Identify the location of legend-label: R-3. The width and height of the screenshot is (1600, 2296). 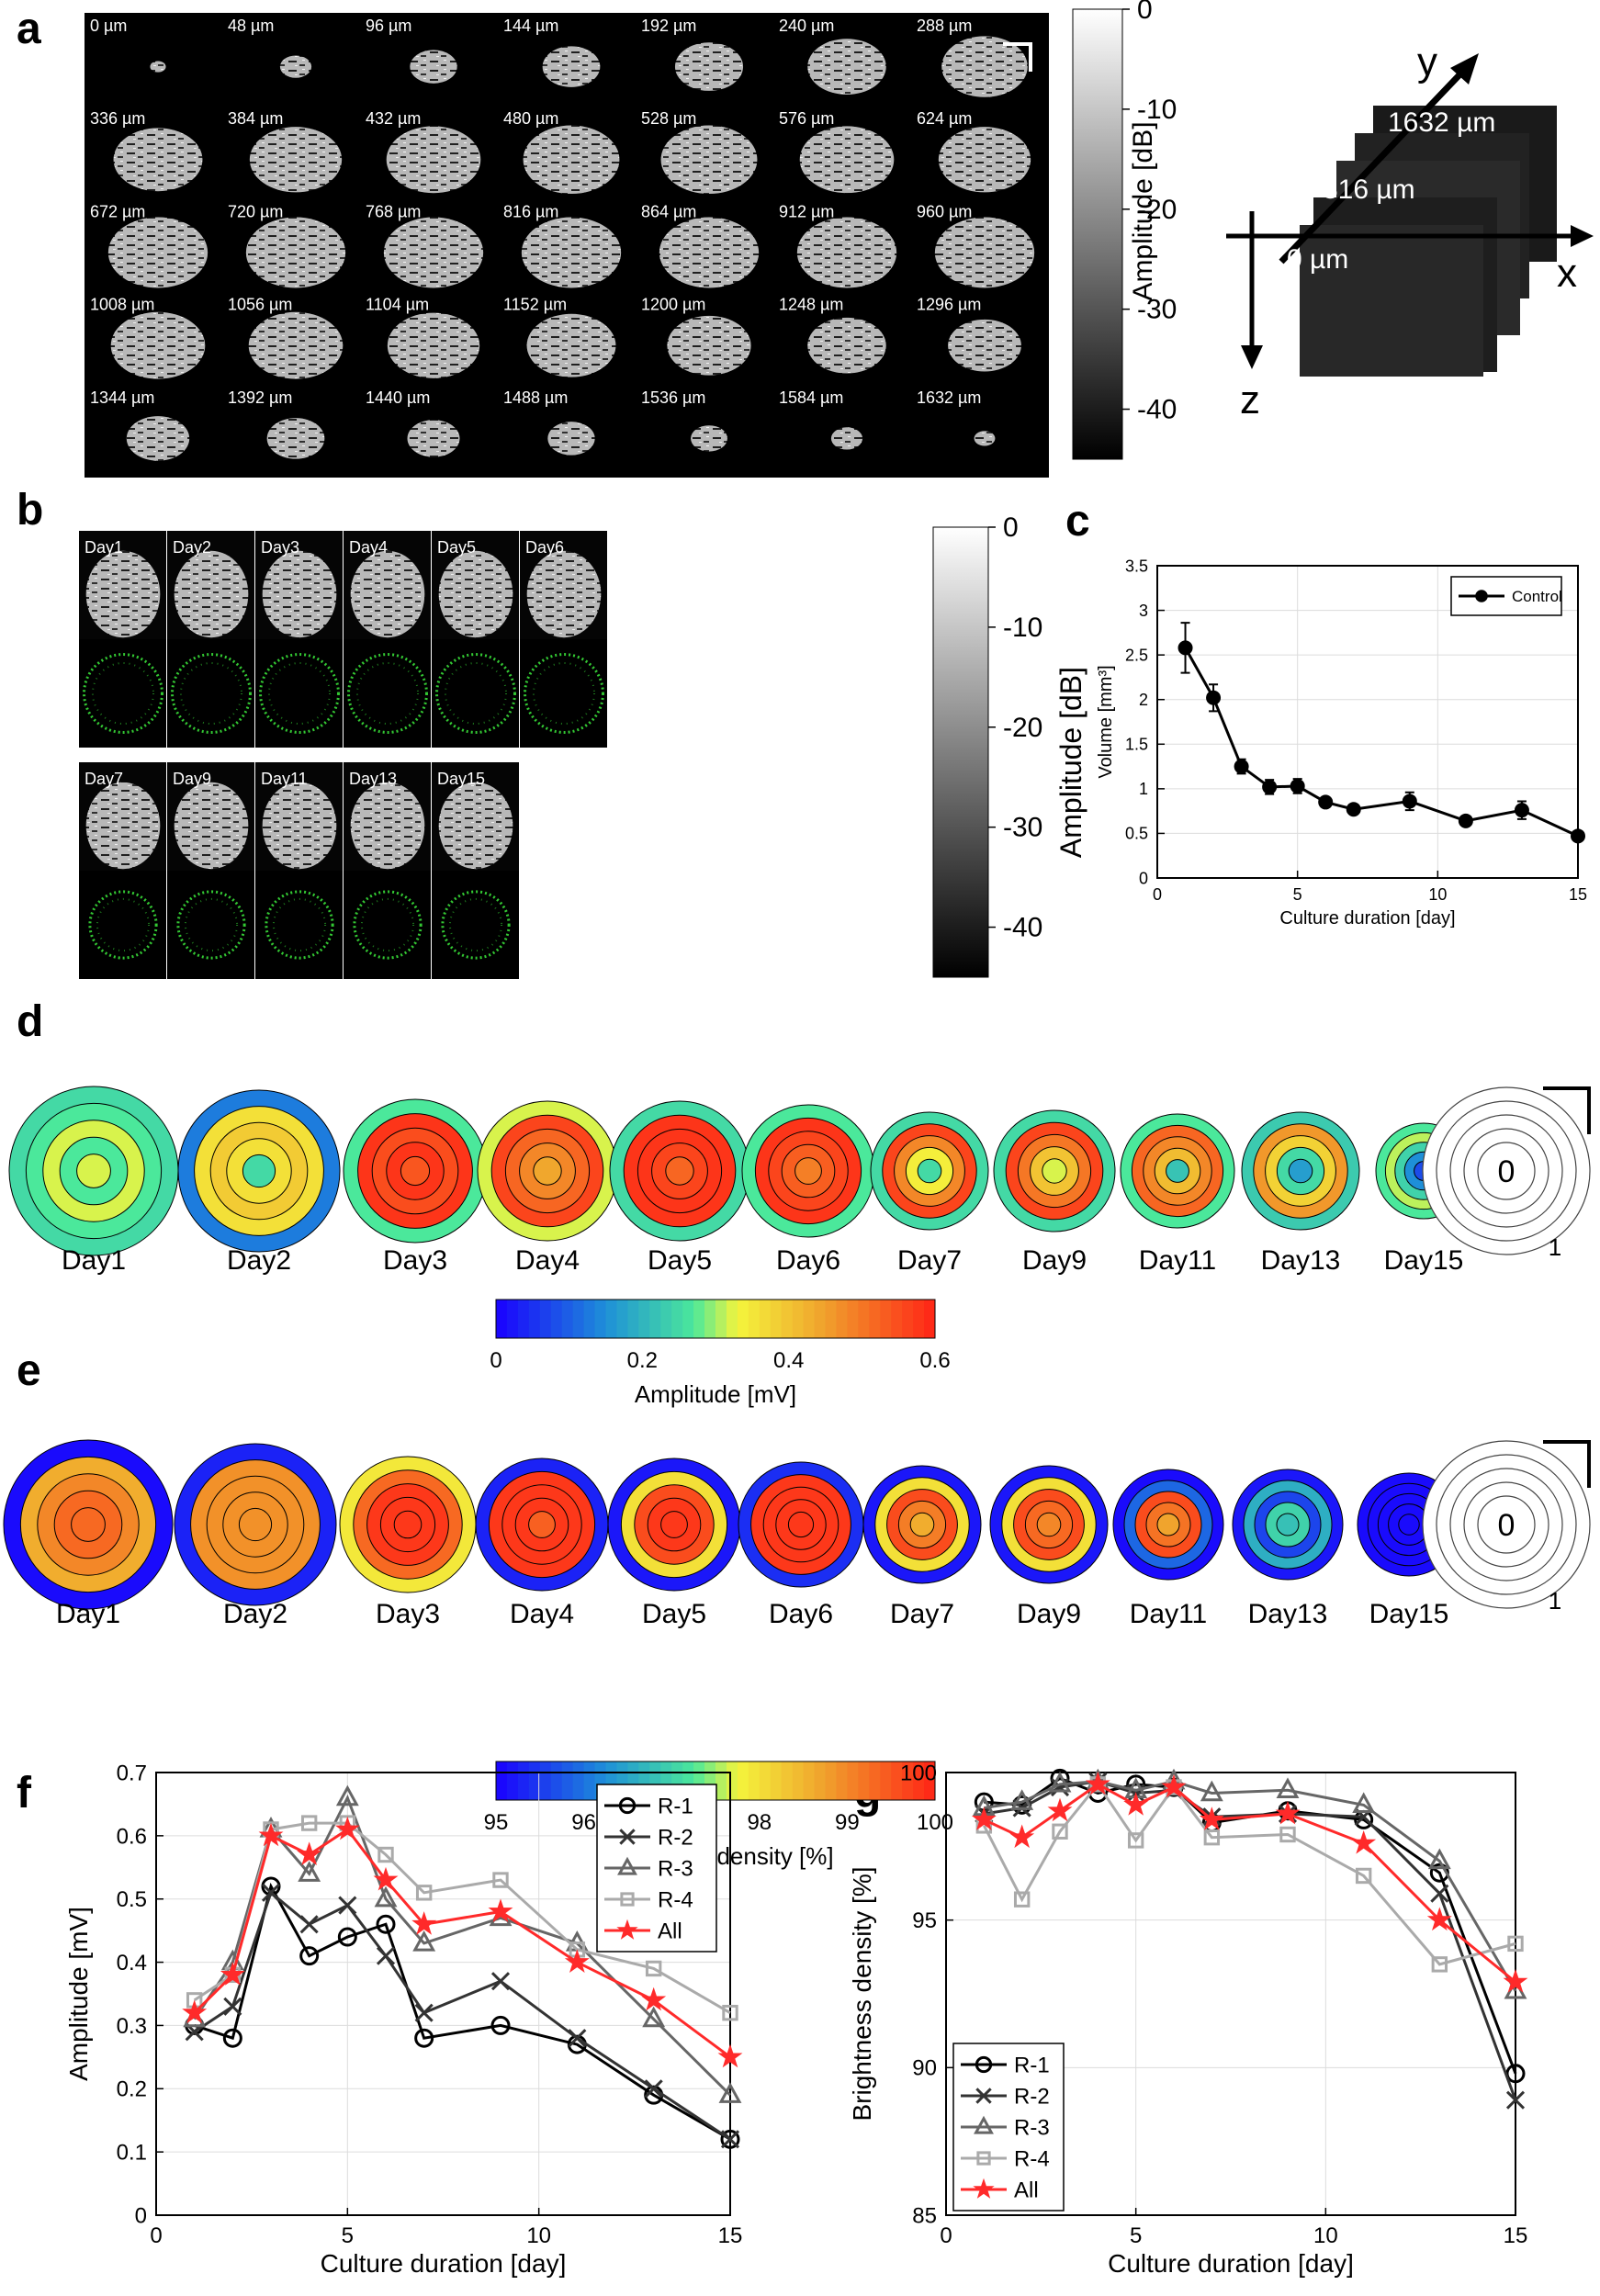
(676, 1869).